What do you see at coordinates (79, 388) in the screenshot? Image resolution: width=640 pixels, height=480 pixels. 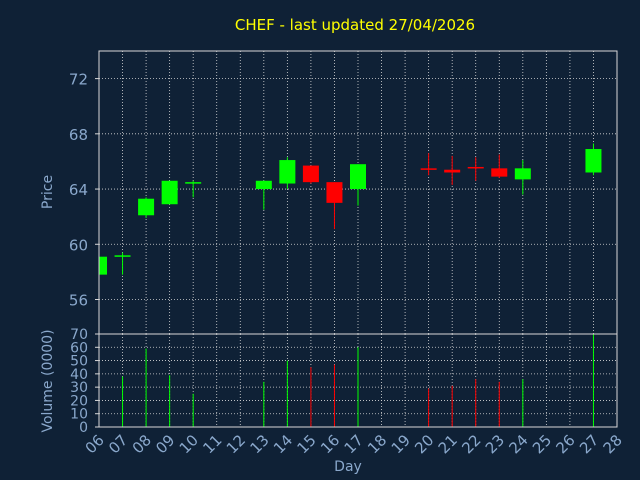 I see `volume-tick-label: 30` at bounding box center [79, 388].